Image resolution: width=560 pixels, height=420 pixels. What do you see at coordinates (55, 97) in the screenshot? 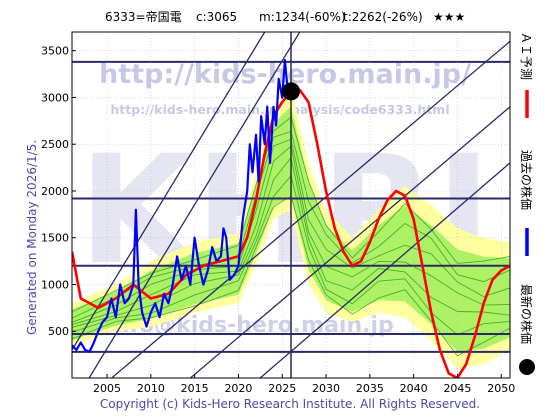
I see `y-tick-label: 3000` at bounding box center [55, 97].